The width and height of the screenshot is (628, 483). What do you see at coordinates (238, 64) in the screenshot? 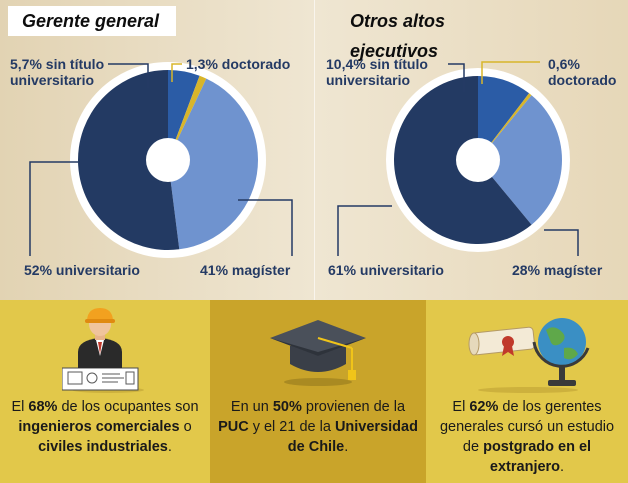
I see `left-label-doctorado: 1,3% doctorado` at bounding box center [238, 64].